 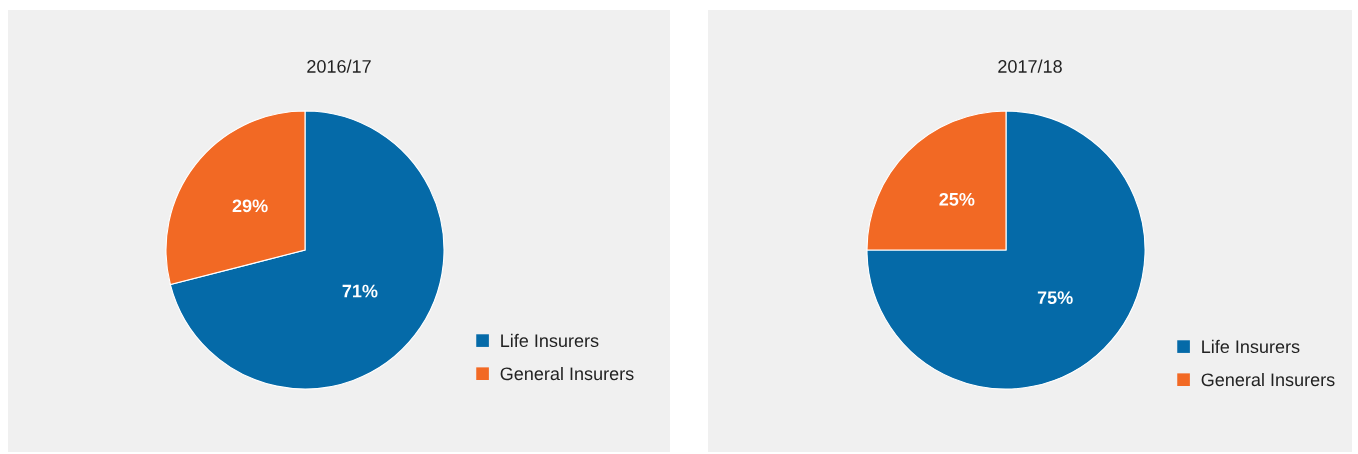 I want to click on chart-title: 2016/17, so click(x=339, y=66).